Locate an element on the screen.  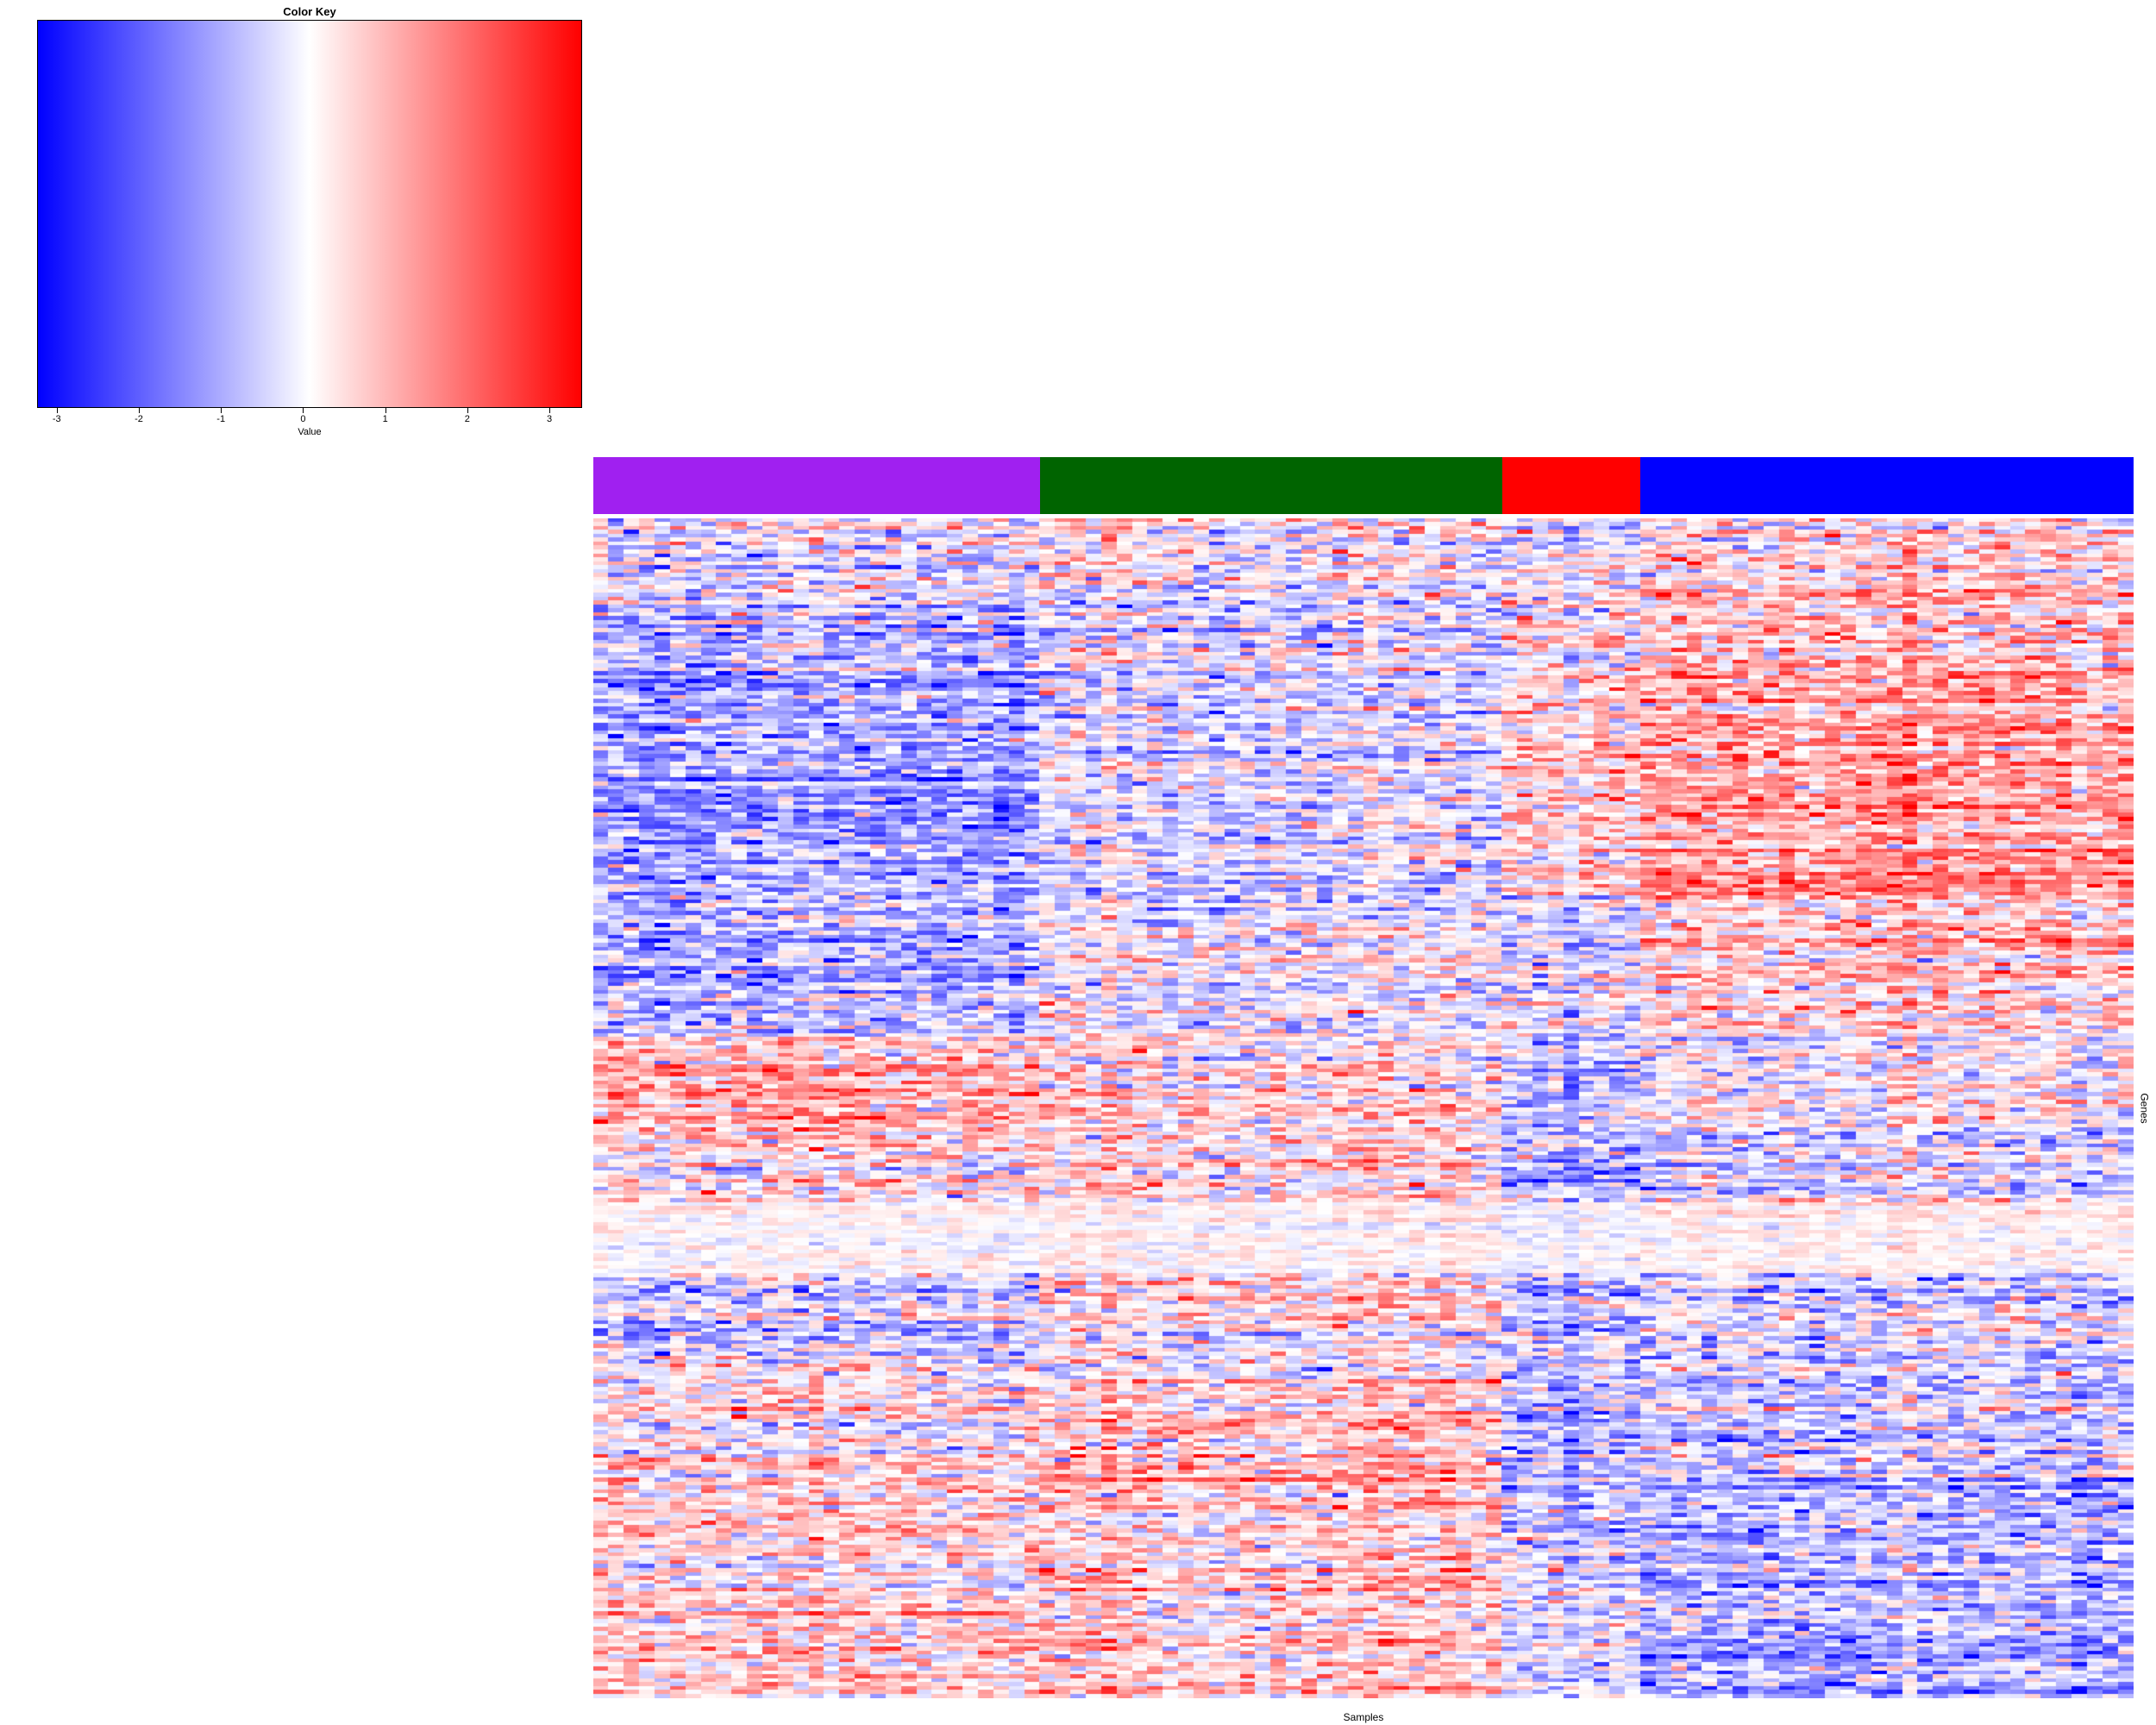
x-axis-label: Samples is located at coordinates (1363, 1717).